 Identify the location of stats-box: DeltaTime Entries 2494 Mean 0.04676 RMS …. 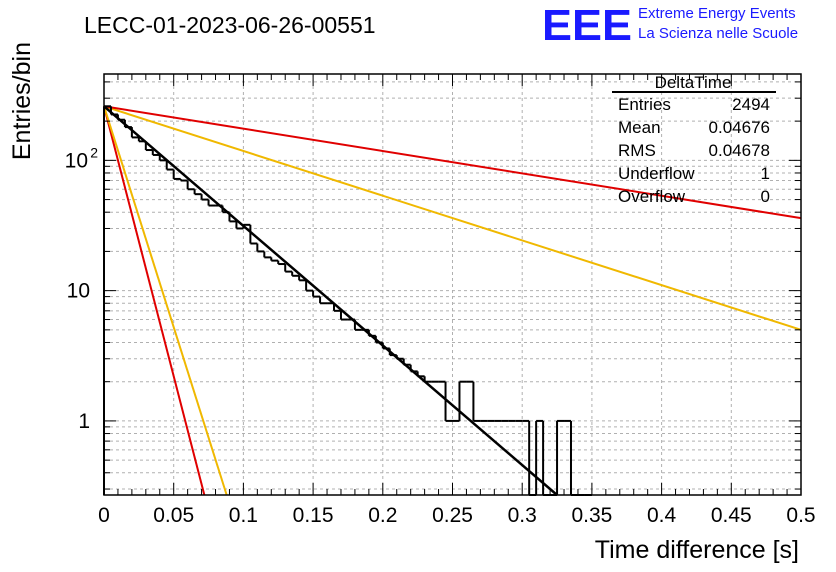
(694, 139).